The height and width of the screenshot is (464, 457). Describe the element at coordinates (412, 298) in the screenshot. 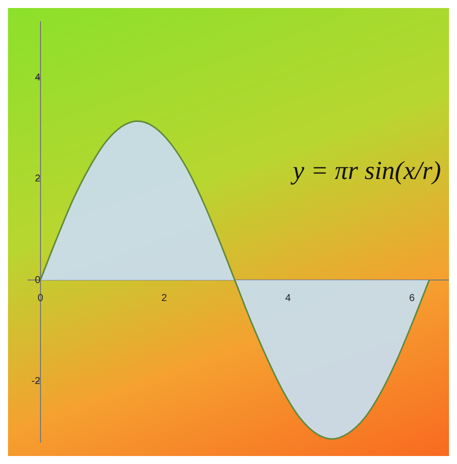

I see `x-tick-label: 6` at that location.